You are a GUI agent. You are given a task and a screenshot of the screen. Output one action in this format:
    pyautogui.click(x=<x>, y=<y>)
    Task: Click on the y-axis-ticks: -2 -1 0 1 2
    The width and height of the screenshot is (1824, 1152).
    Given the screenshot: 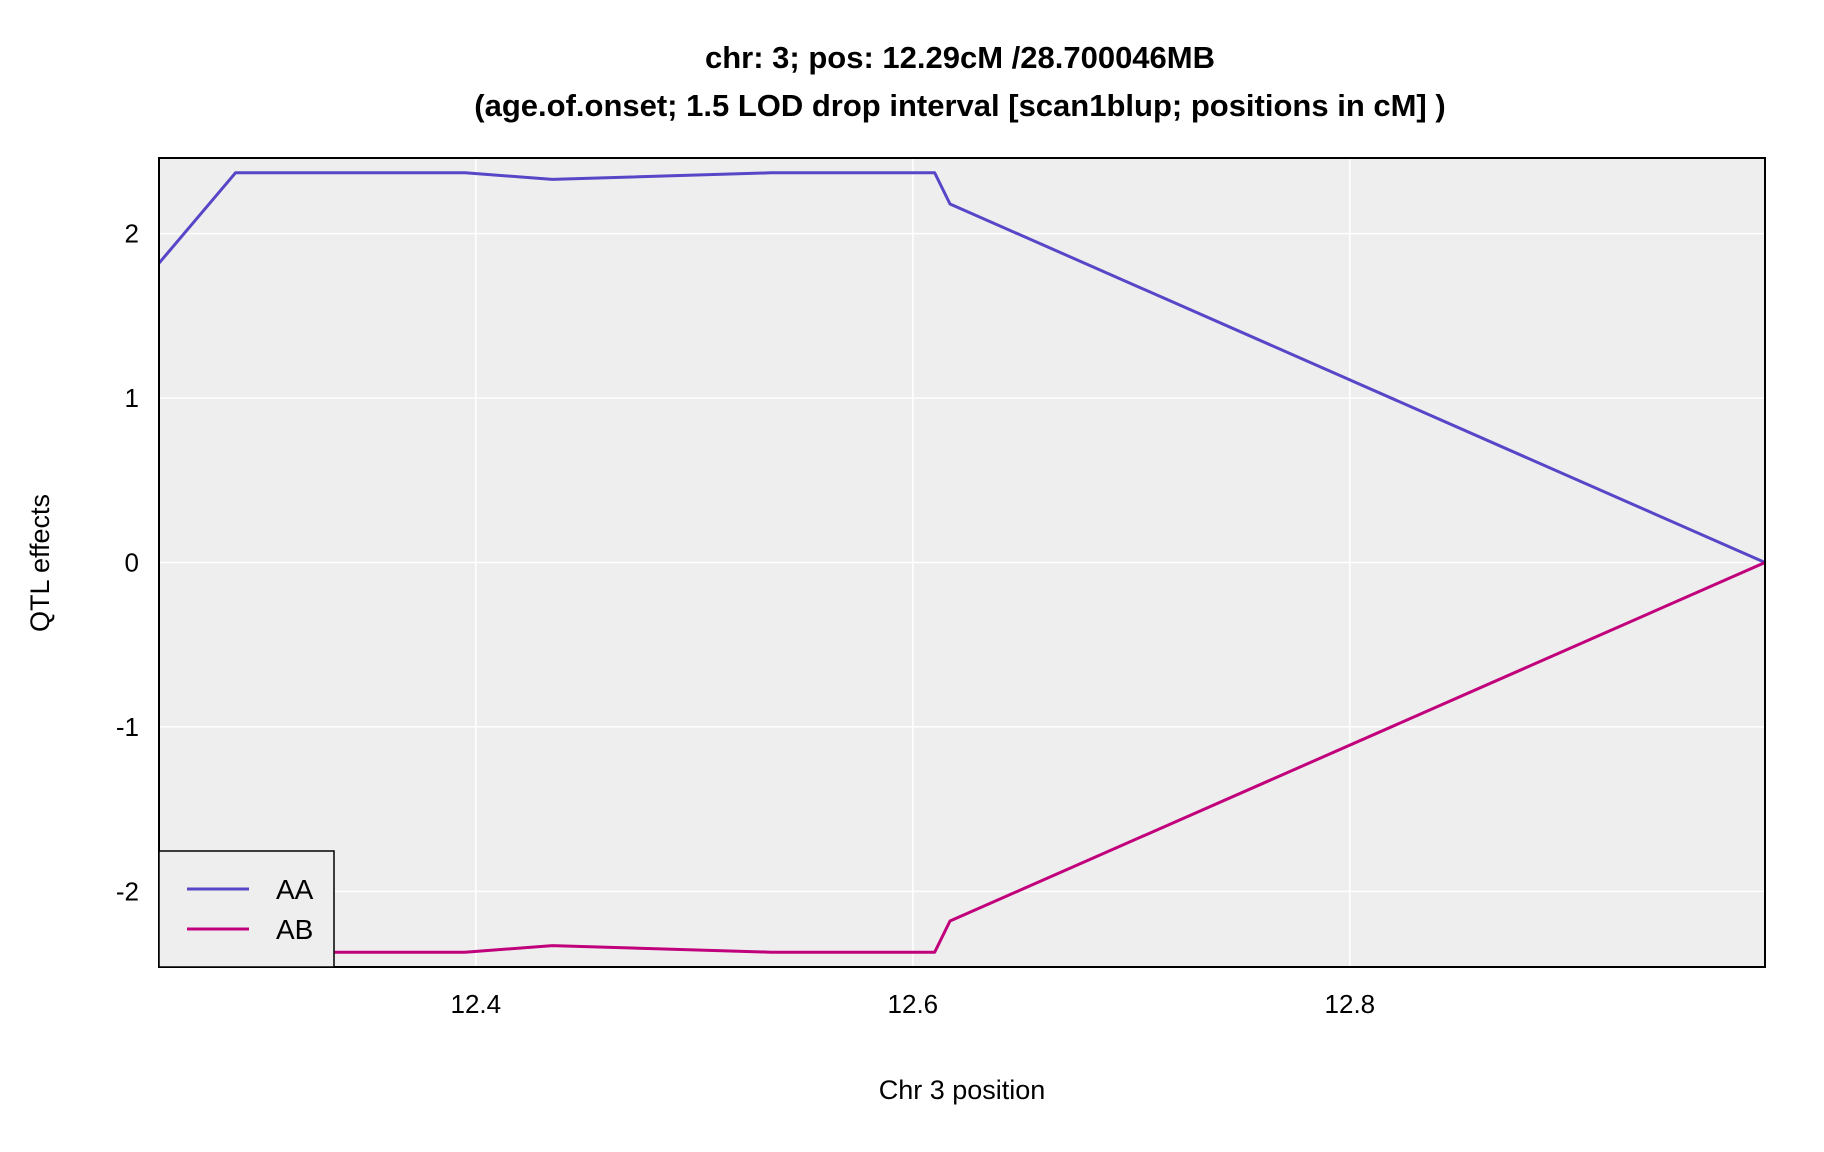 What is the action you would take?
    pyautogui.click(x=127, y=563)
    